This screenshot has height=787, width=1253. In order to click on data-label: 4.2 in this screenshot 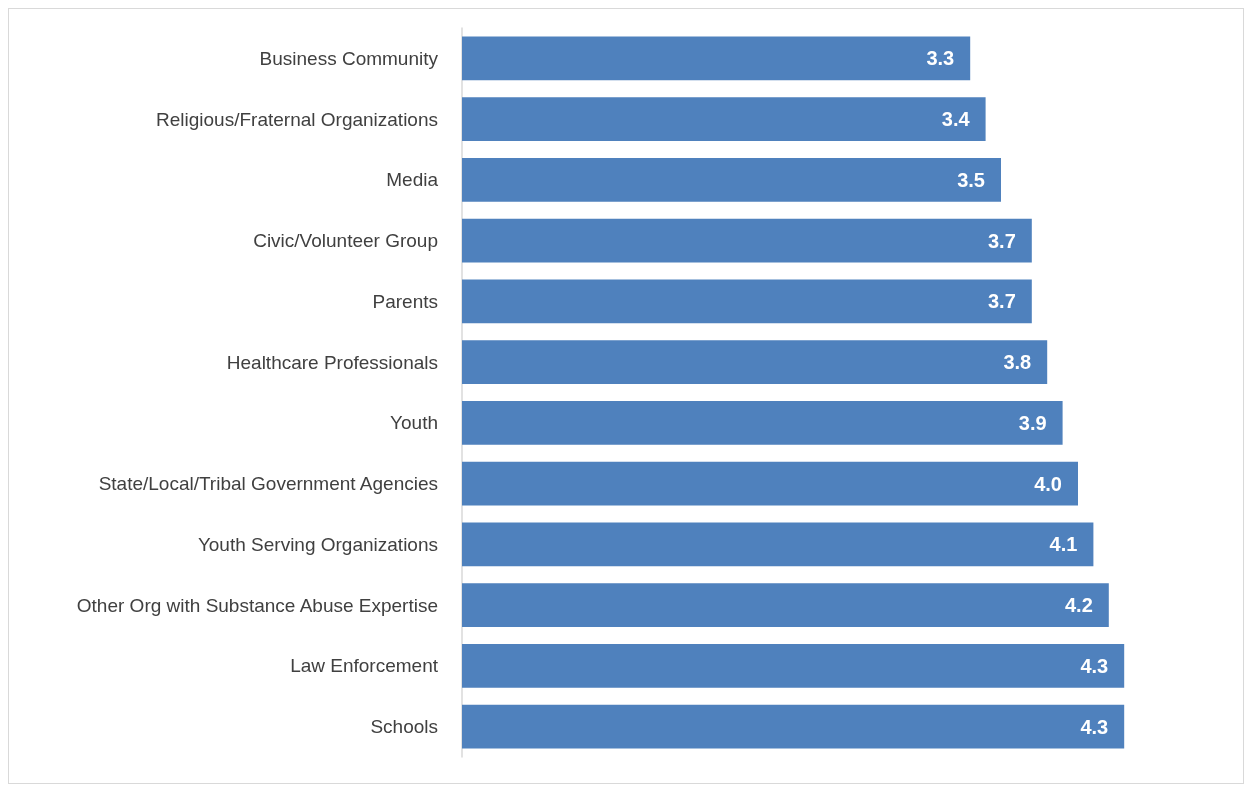, I will do `click(1078, 605)`.